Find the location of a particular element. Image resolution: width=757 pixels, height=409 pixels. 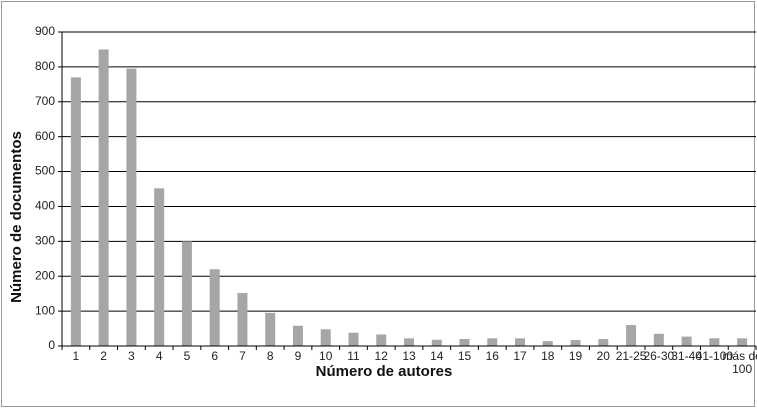

y-tick-label: 400 is located at coordinates (45, 206).